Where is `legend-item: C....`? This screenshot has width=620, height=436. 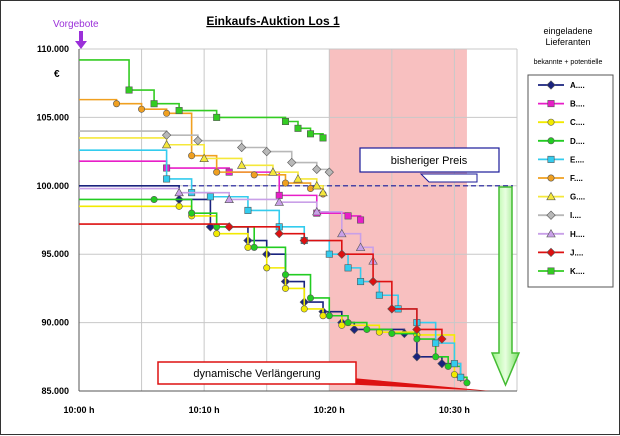
legend-item: C.... is located at coordinates (561, 122).